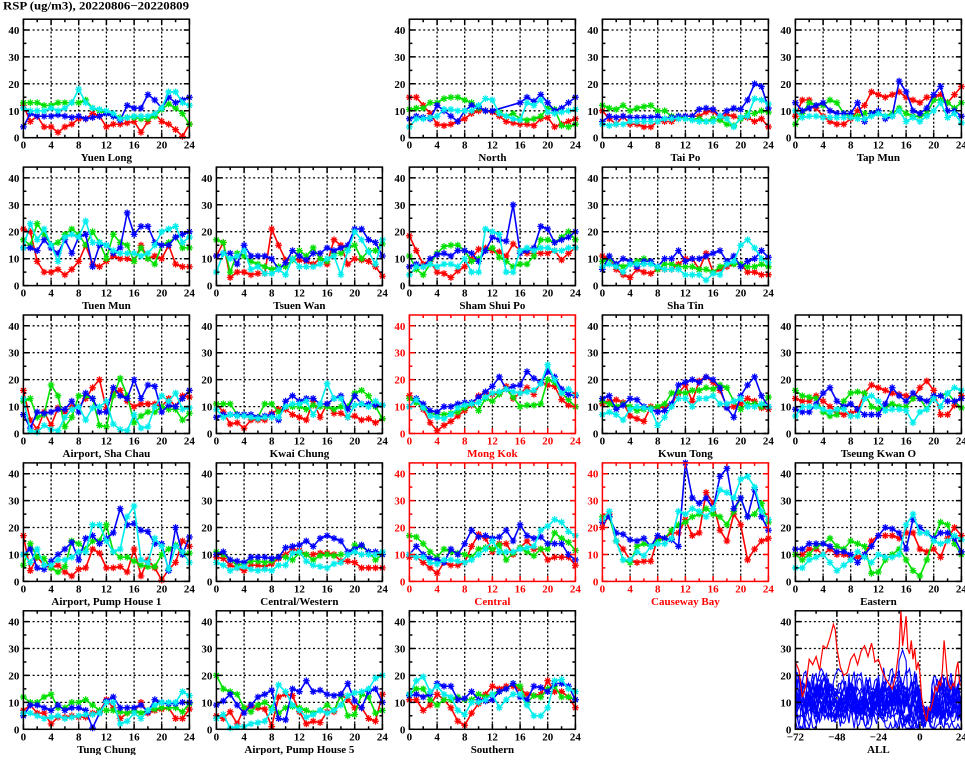  Describe the element at coordinates (878, 749) in the screenshot. I see `svg-text: ALL` at that location.